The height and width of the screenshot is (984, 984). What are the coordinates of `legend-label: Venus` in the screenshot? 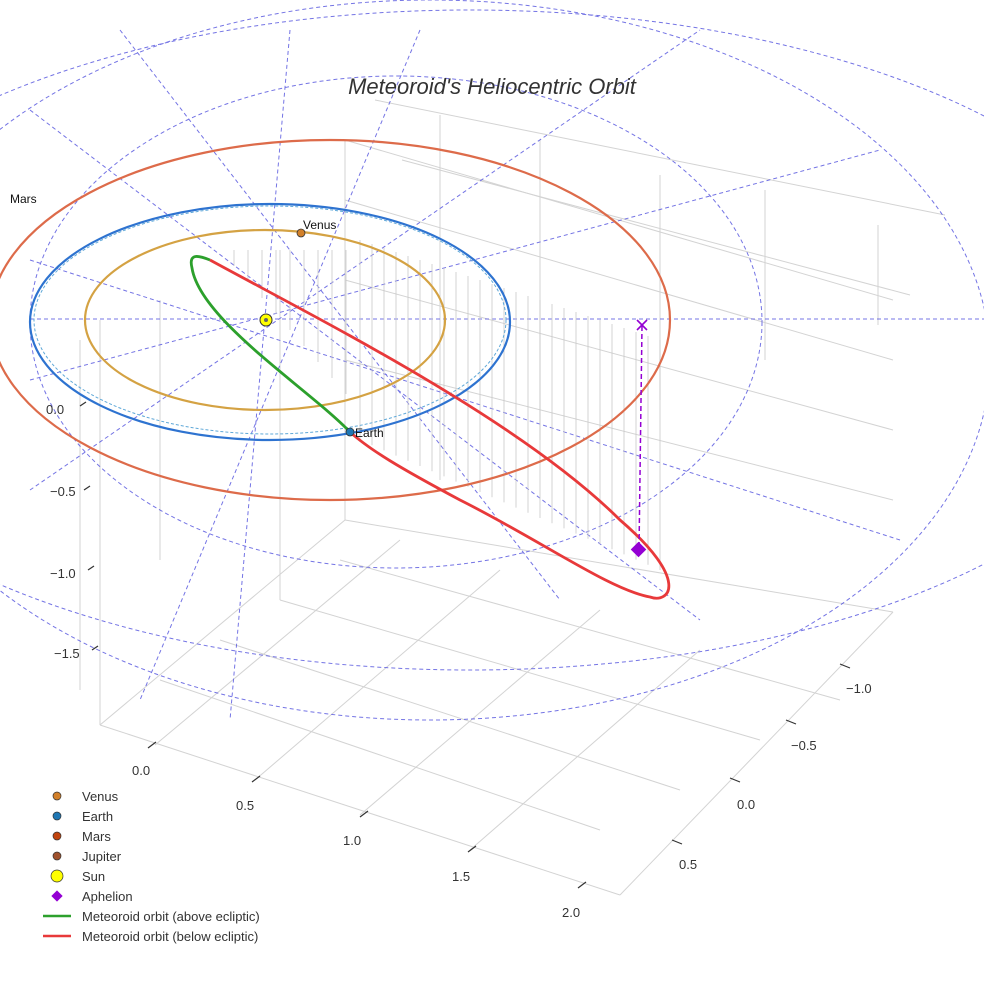 It's located at (100, 796).